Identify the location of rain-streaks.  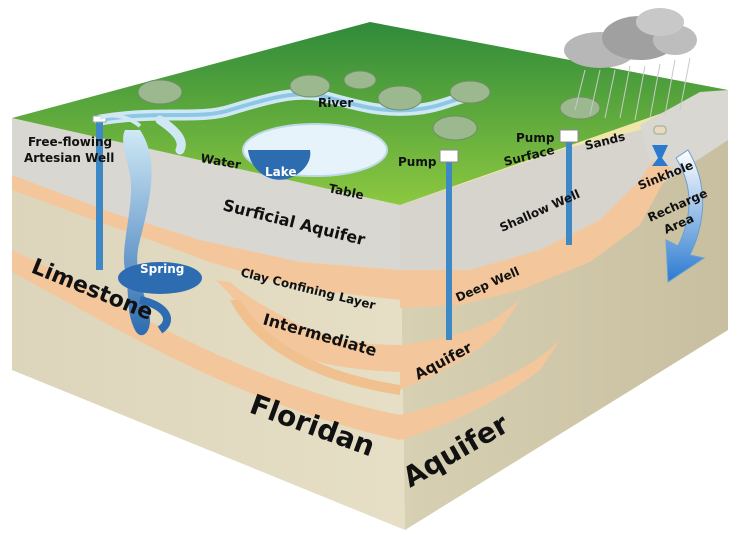
(632, 89).